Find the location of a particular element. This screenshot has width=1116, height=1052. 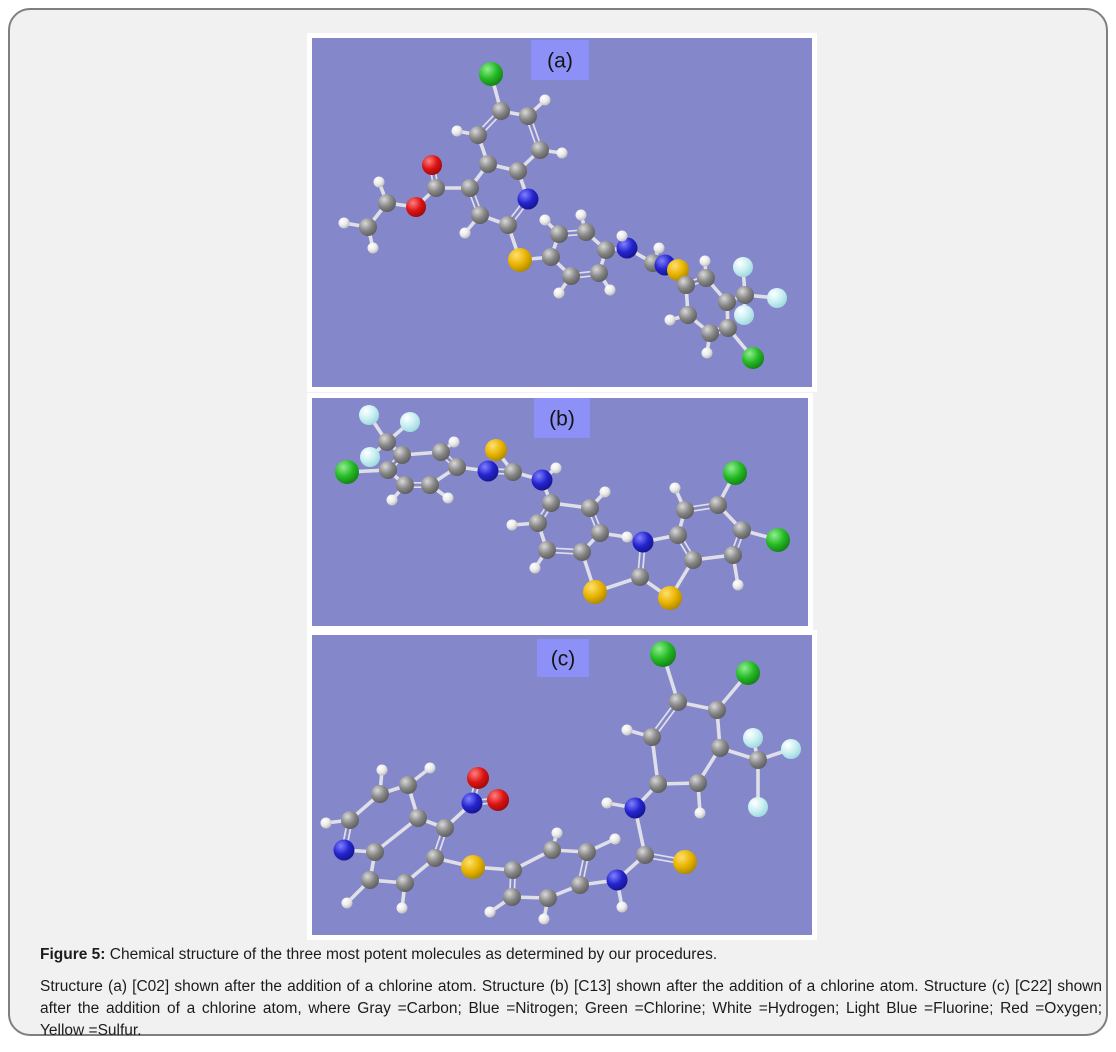

panel-label-box-a is located at coordinates (560, 60).